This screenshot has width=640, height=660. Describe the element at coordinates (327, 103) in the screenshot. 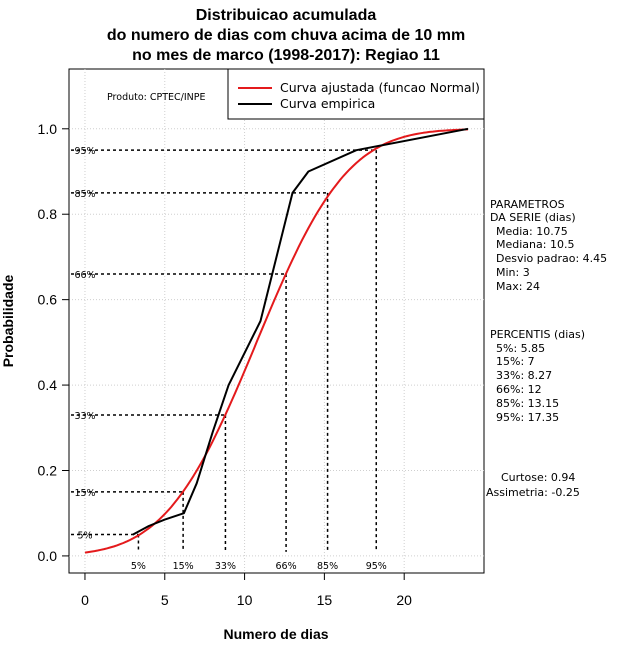

I see `legend-label-empirical: Curva empirica` at that location.